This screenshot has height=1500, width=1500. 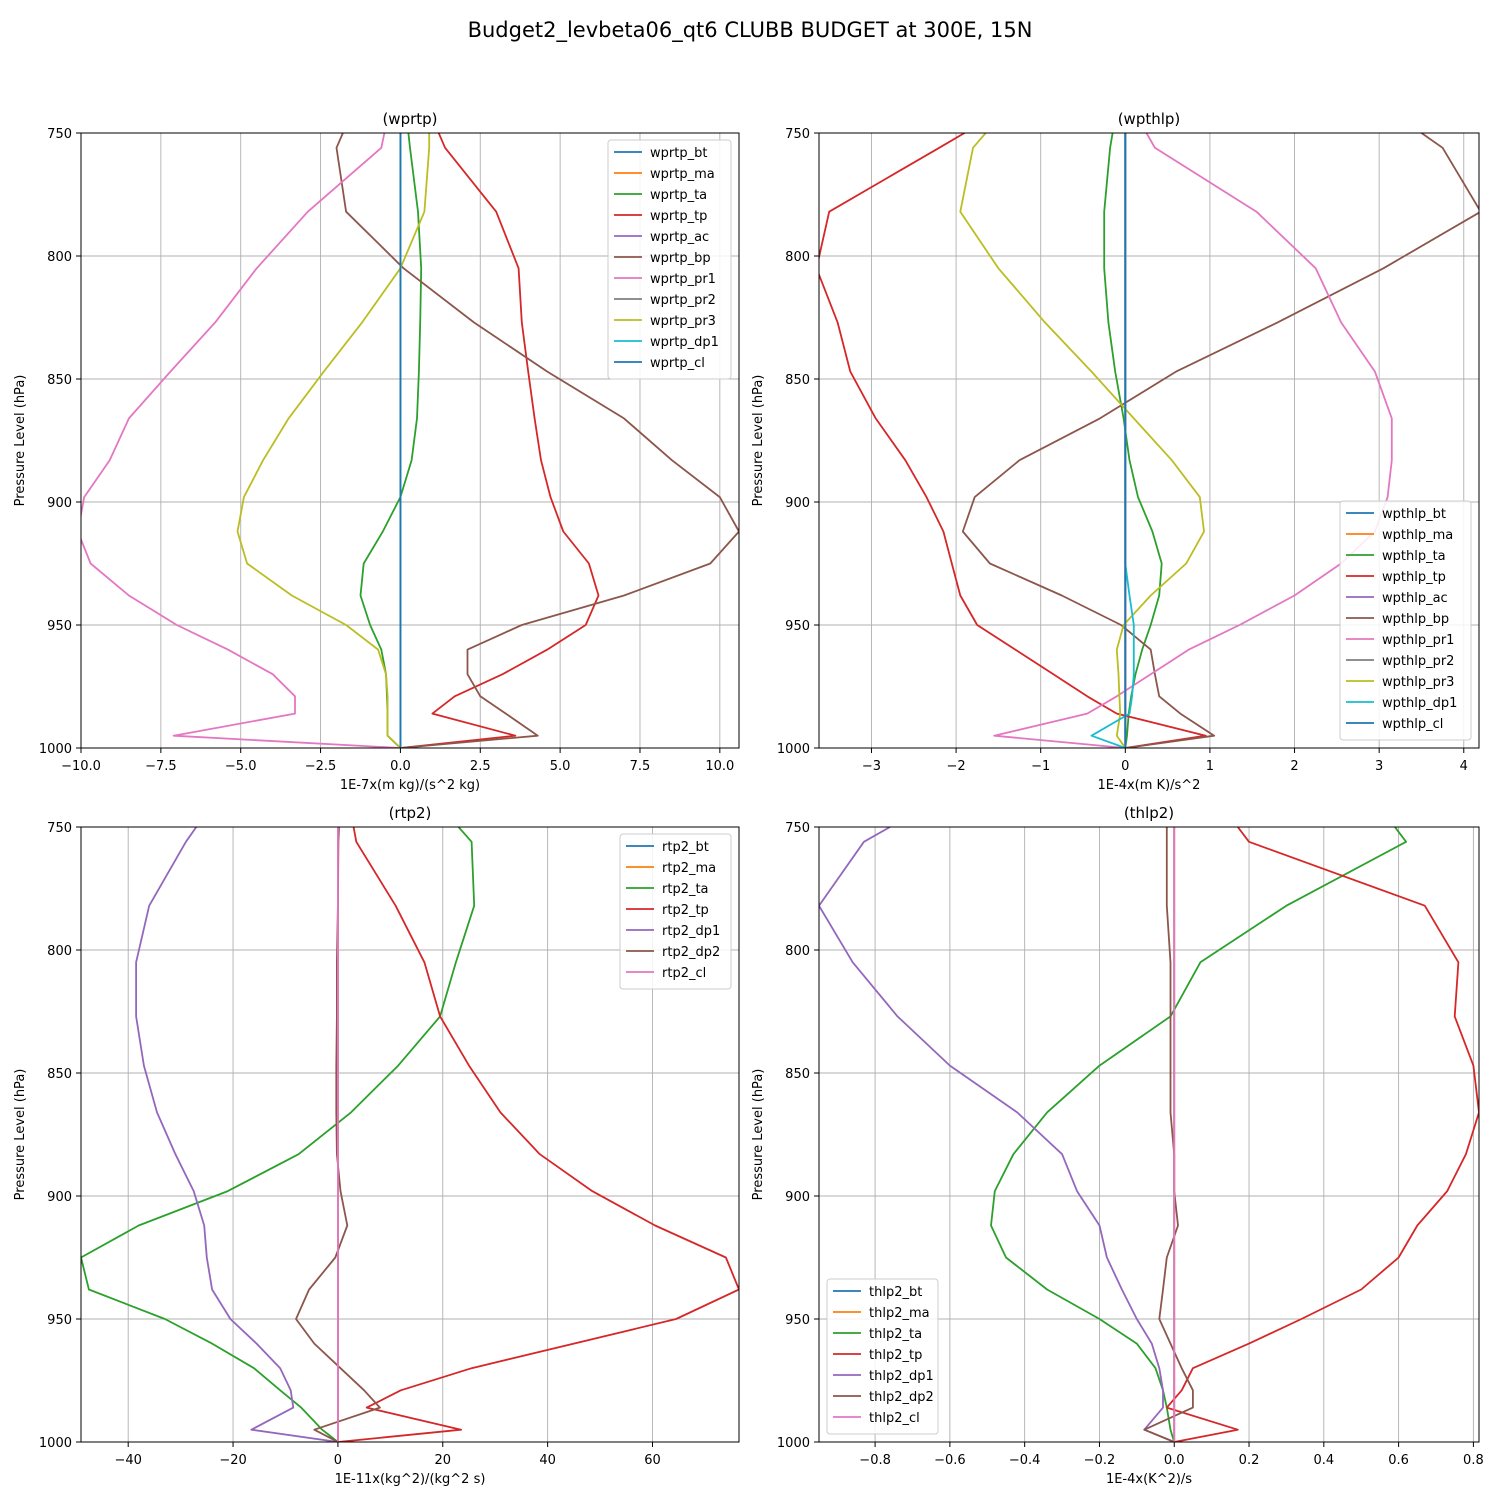 What do you see at coordinates (547, 1460) in the screenshot?
I see `x-tick-label: 40` at bounding box center [547, 1460].